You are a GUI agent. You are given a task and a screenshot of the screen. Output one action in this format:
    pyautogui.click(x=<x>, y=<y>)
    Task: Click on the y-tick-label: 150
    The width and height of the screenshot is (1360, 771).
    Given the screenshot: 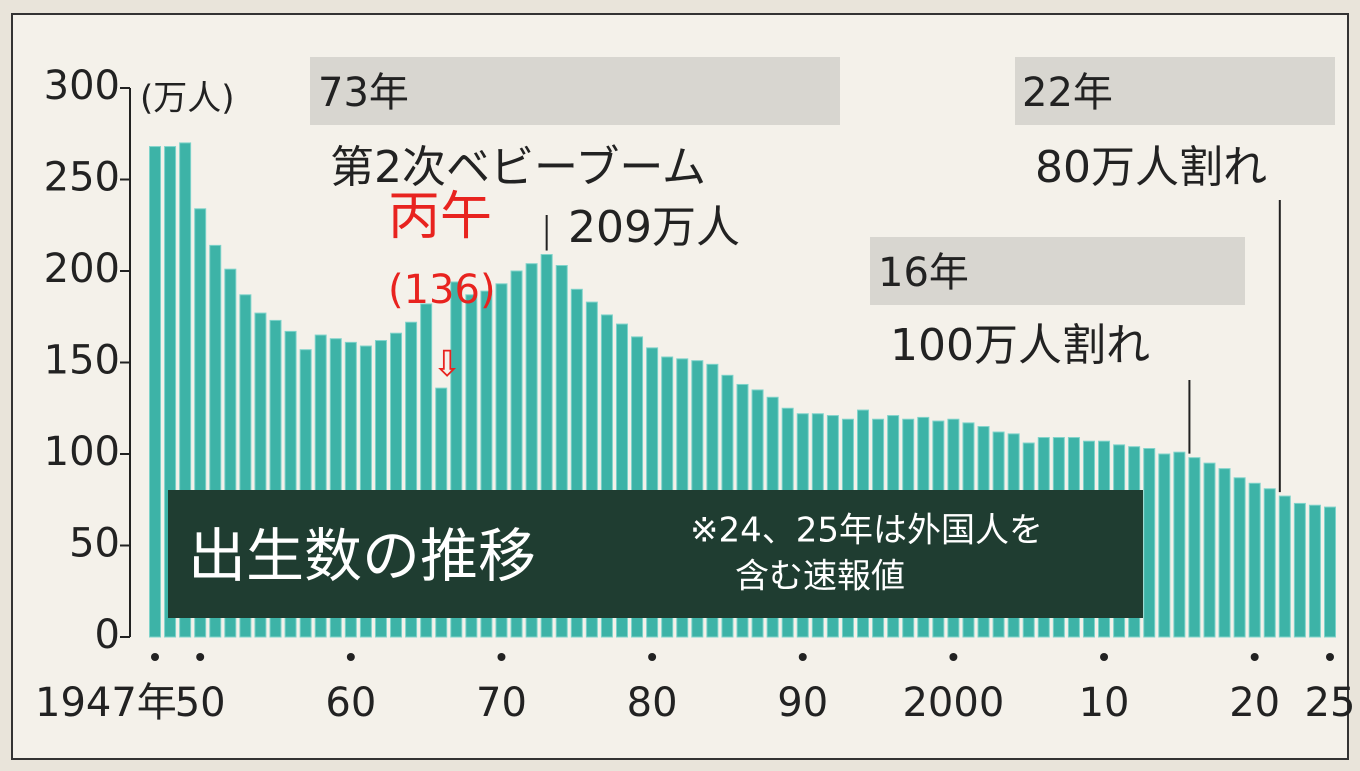 What is the action you would take?
    pyautogui.click(x=82, y=361)
    